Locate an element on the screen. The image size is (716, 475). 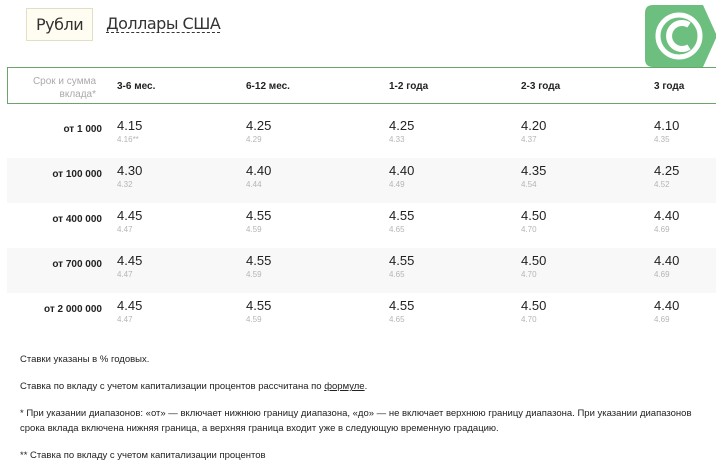
column-header: 3-6 мес. is located at coordinates (136, 86).